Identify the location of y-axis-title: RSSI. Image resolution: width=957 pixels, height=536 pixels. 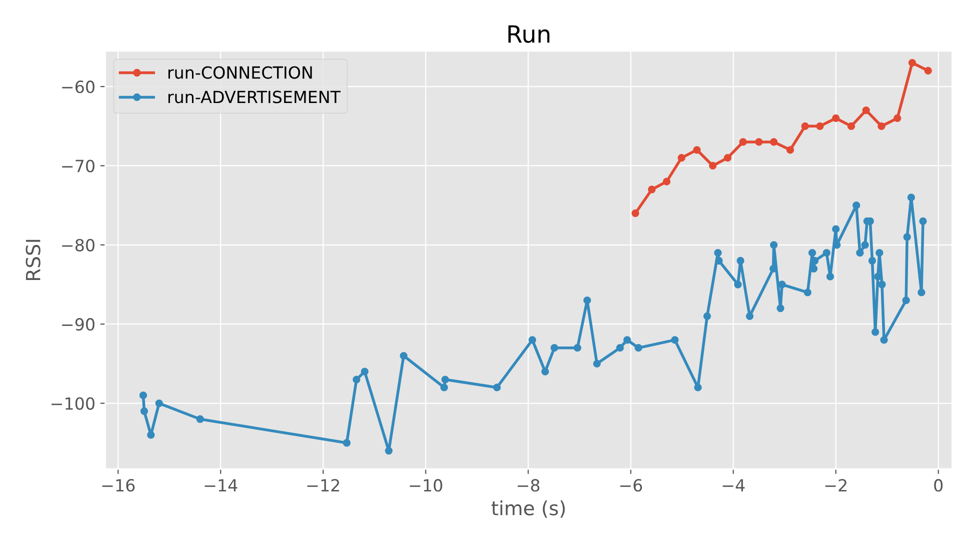
(33, 260).